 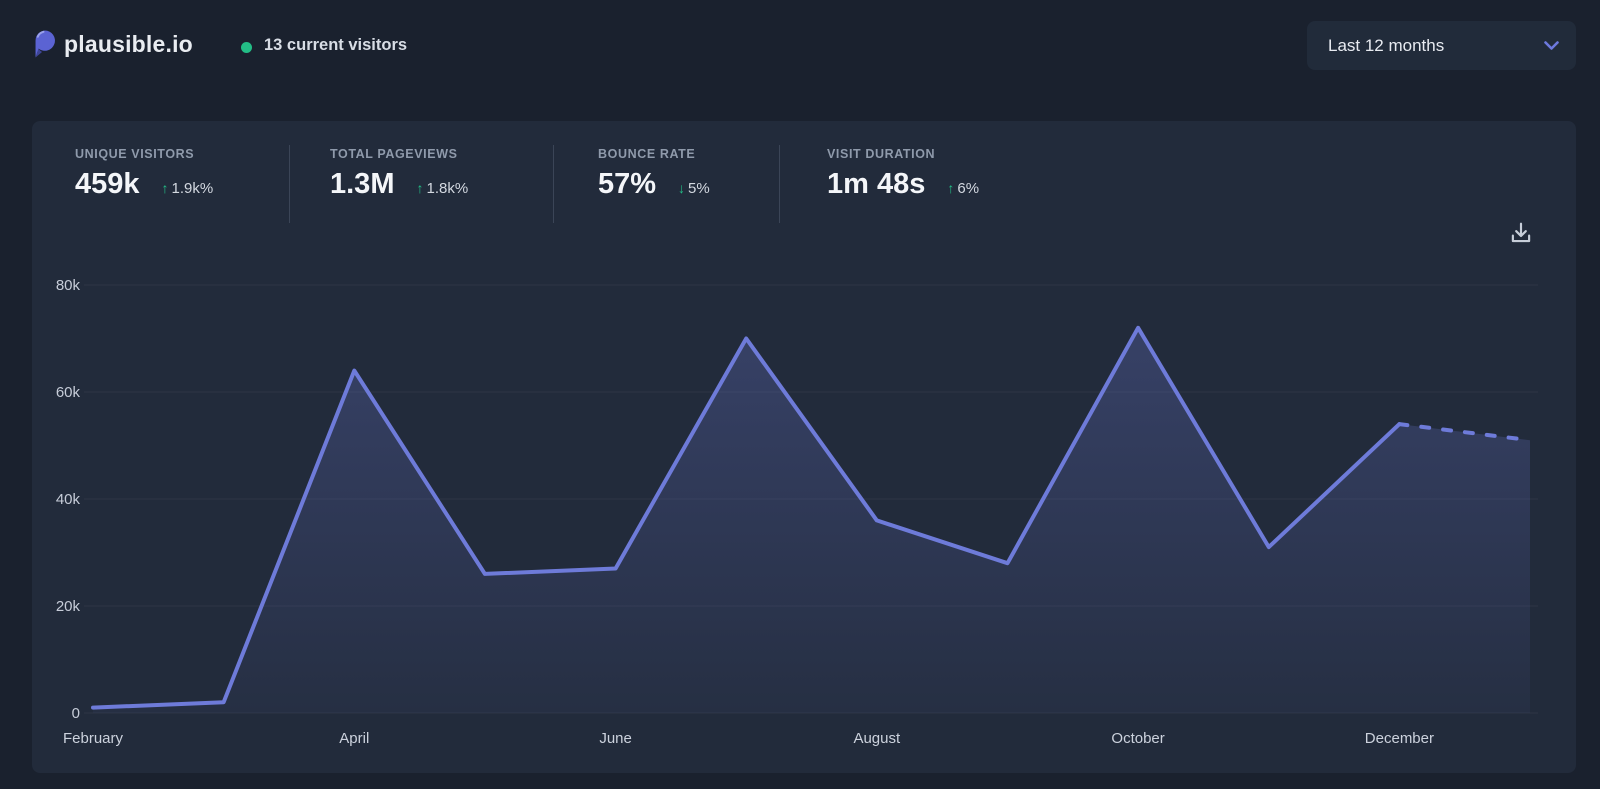 What do you see at coordinates (682, 188) in the screenshot?
I see `down-arrow-icon: ↓` at bounding box center [682, 188].